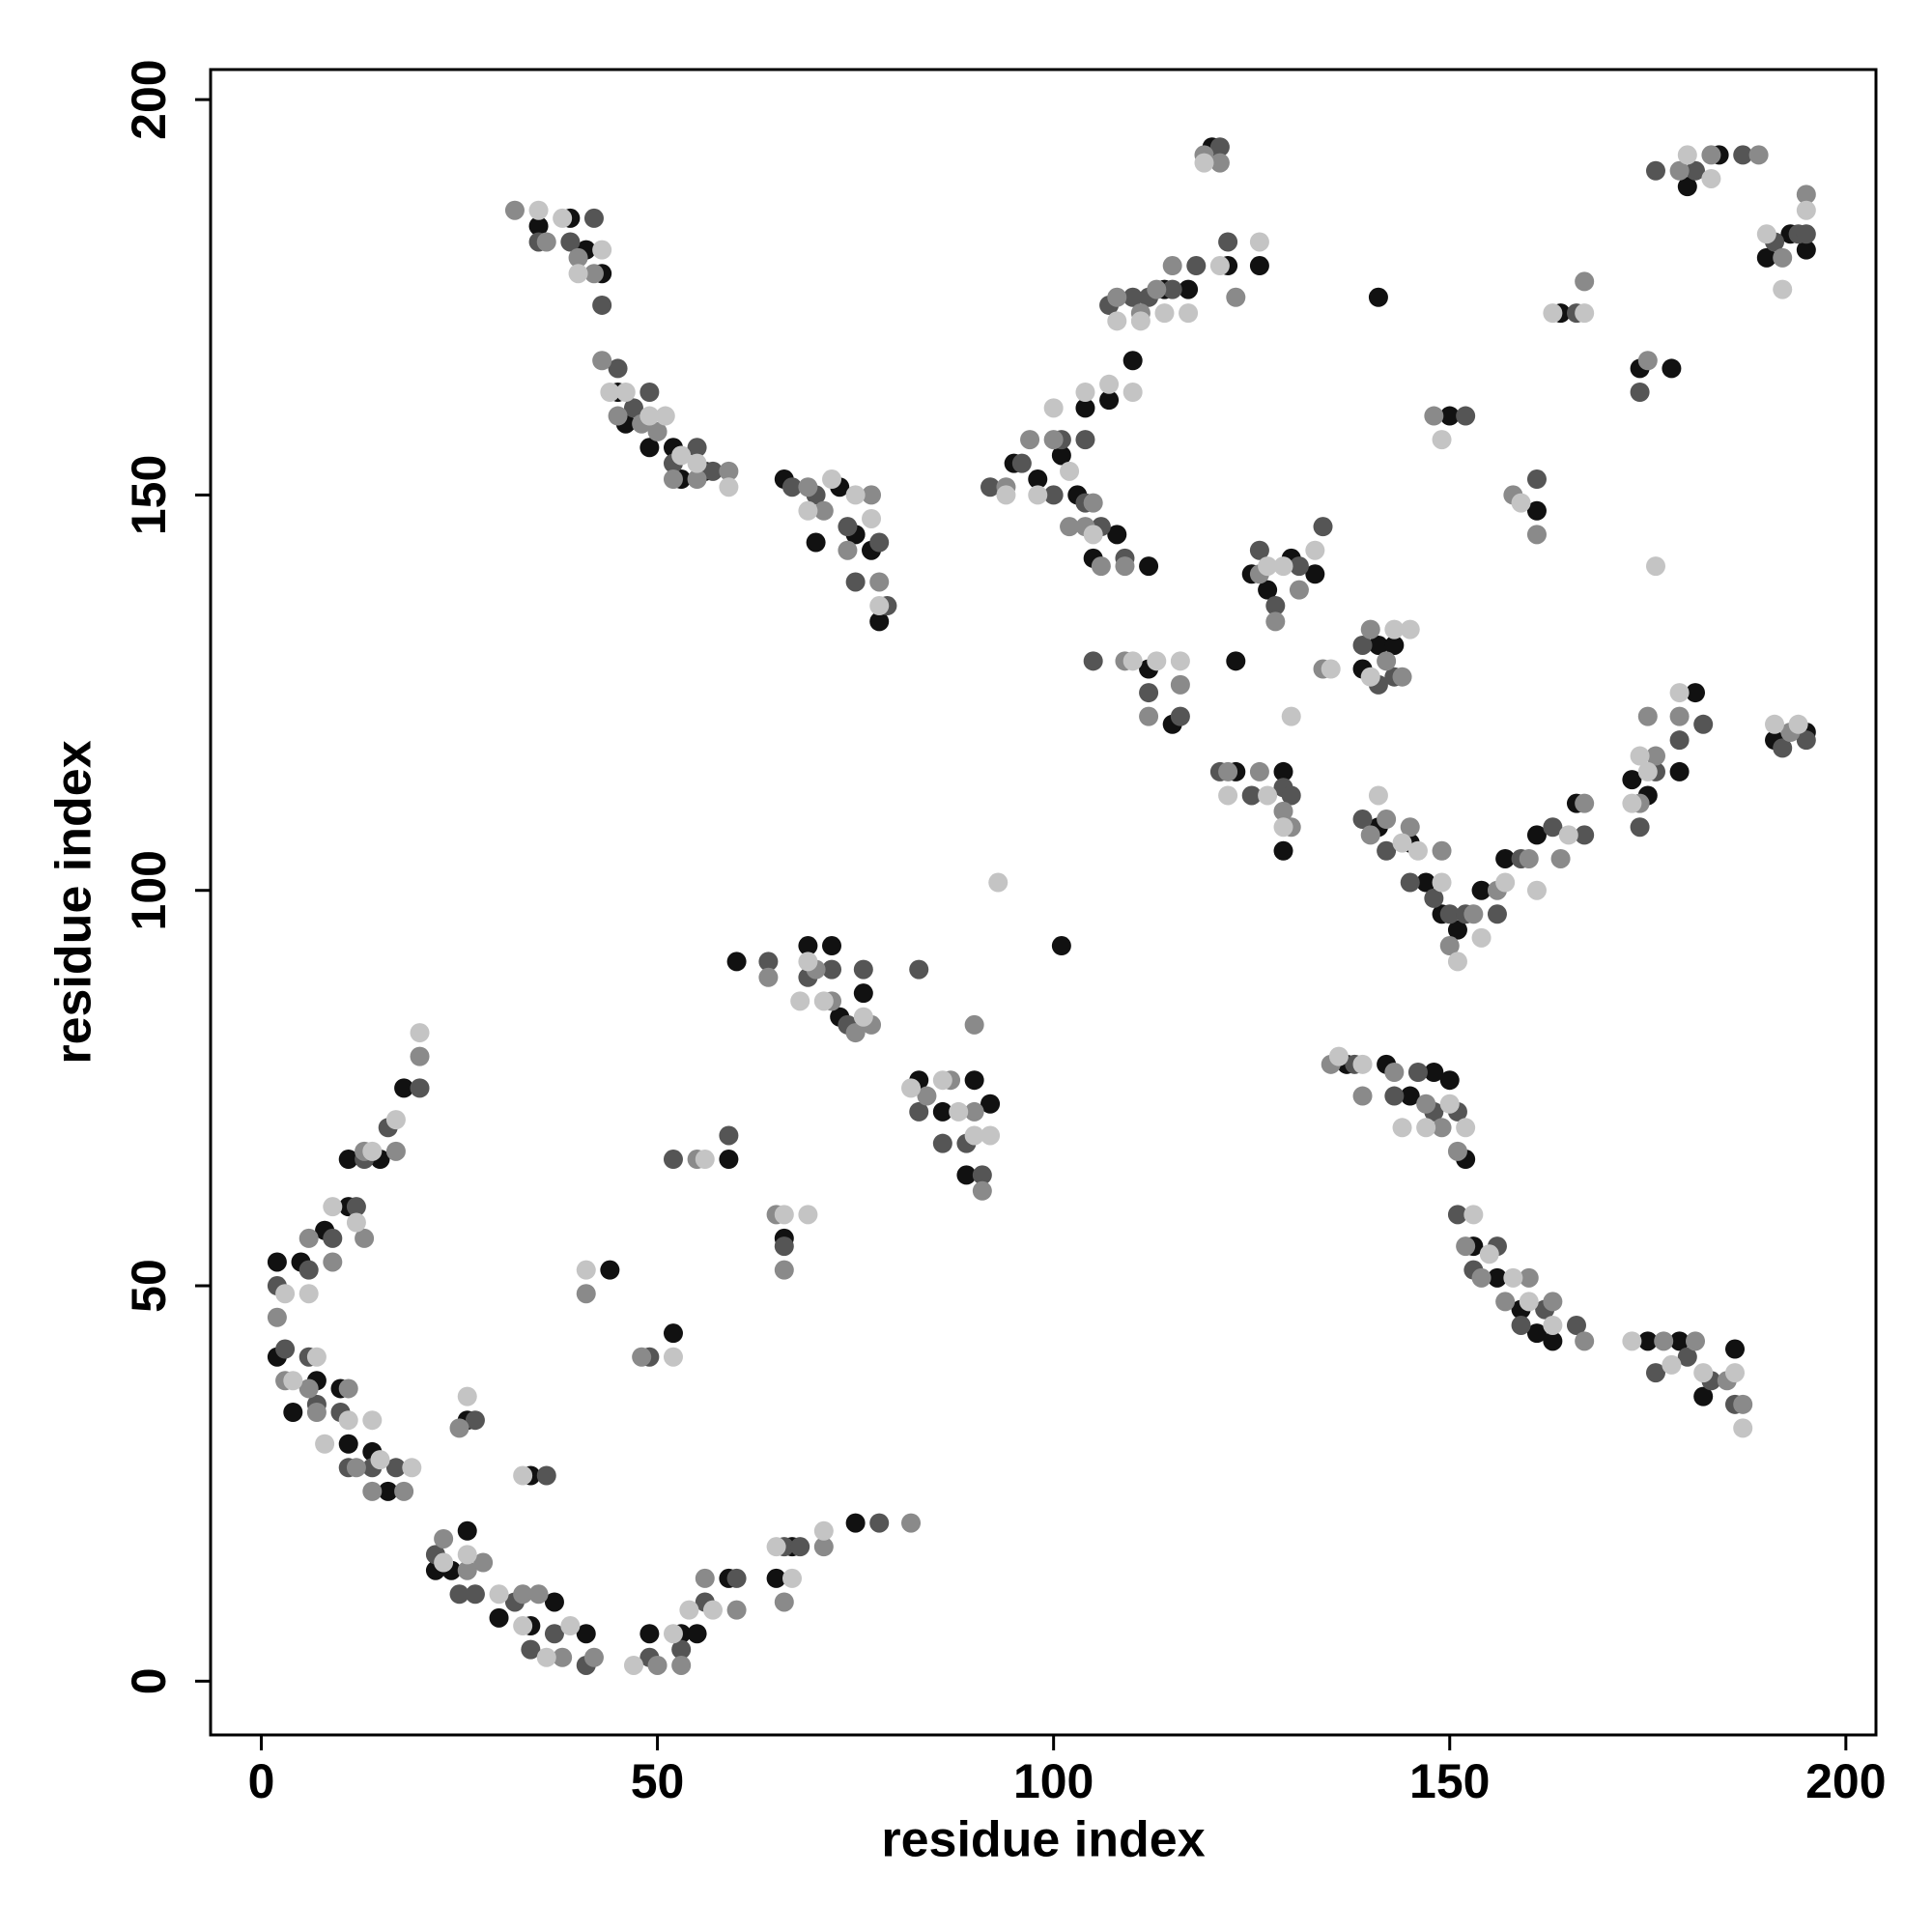 This screenshot has width=1932, height=1932. What do you see at coordinates (149, 890) in the screenshot?
I see `y-tick-label: 100` at bounding box center [149, 890].